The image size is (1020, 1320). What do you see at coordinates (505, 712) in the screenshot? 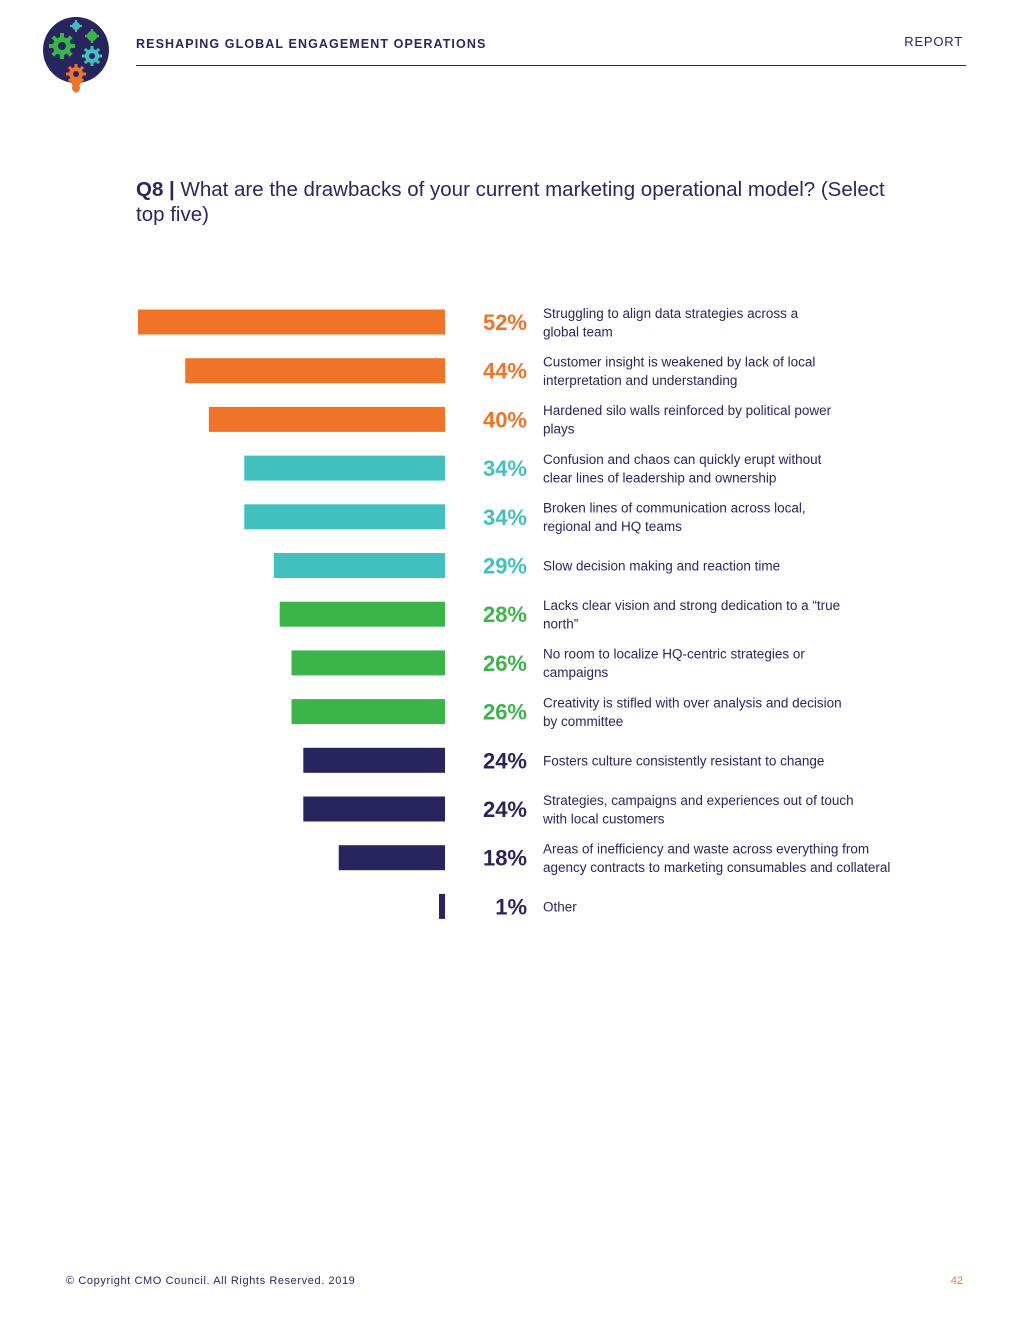
I see `value-label-9: 26%` at bounding box center [505, 712].